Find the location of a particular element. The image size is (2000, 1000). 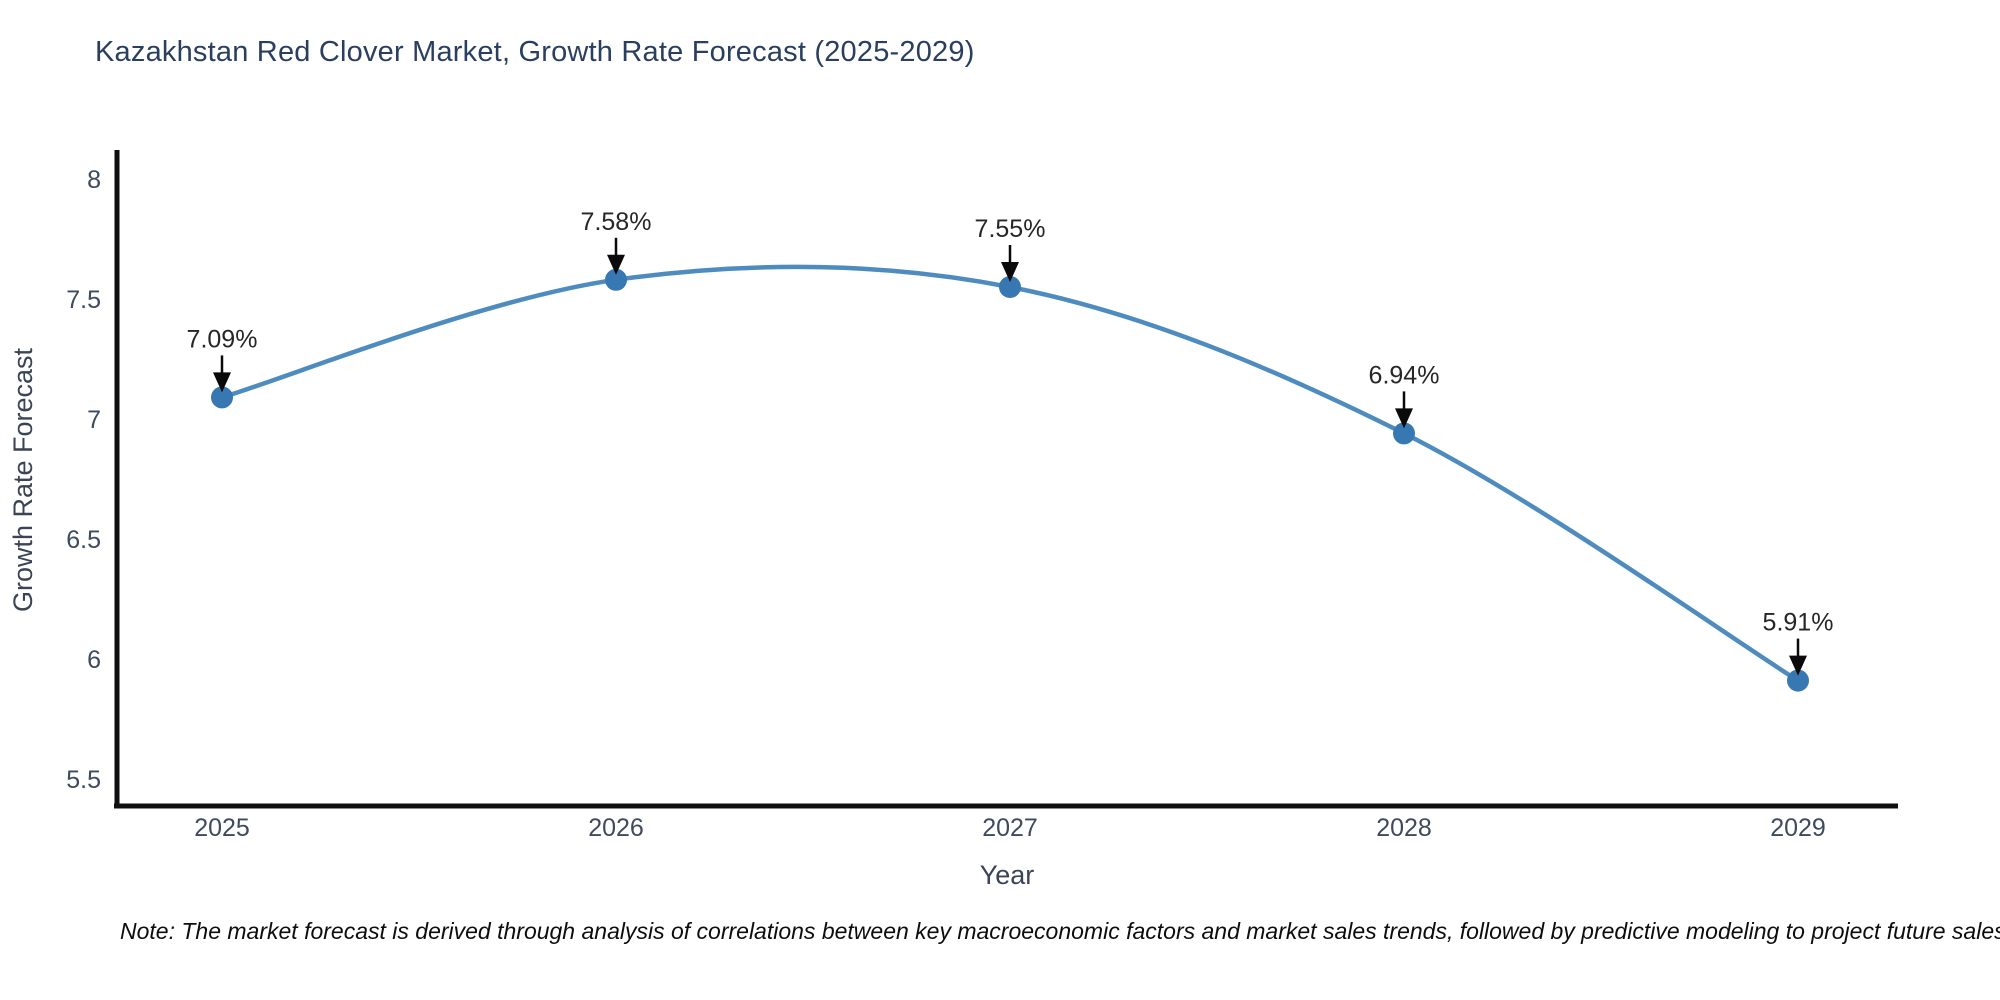

y-tick-label: 8 is located at coordinates (94, 180).